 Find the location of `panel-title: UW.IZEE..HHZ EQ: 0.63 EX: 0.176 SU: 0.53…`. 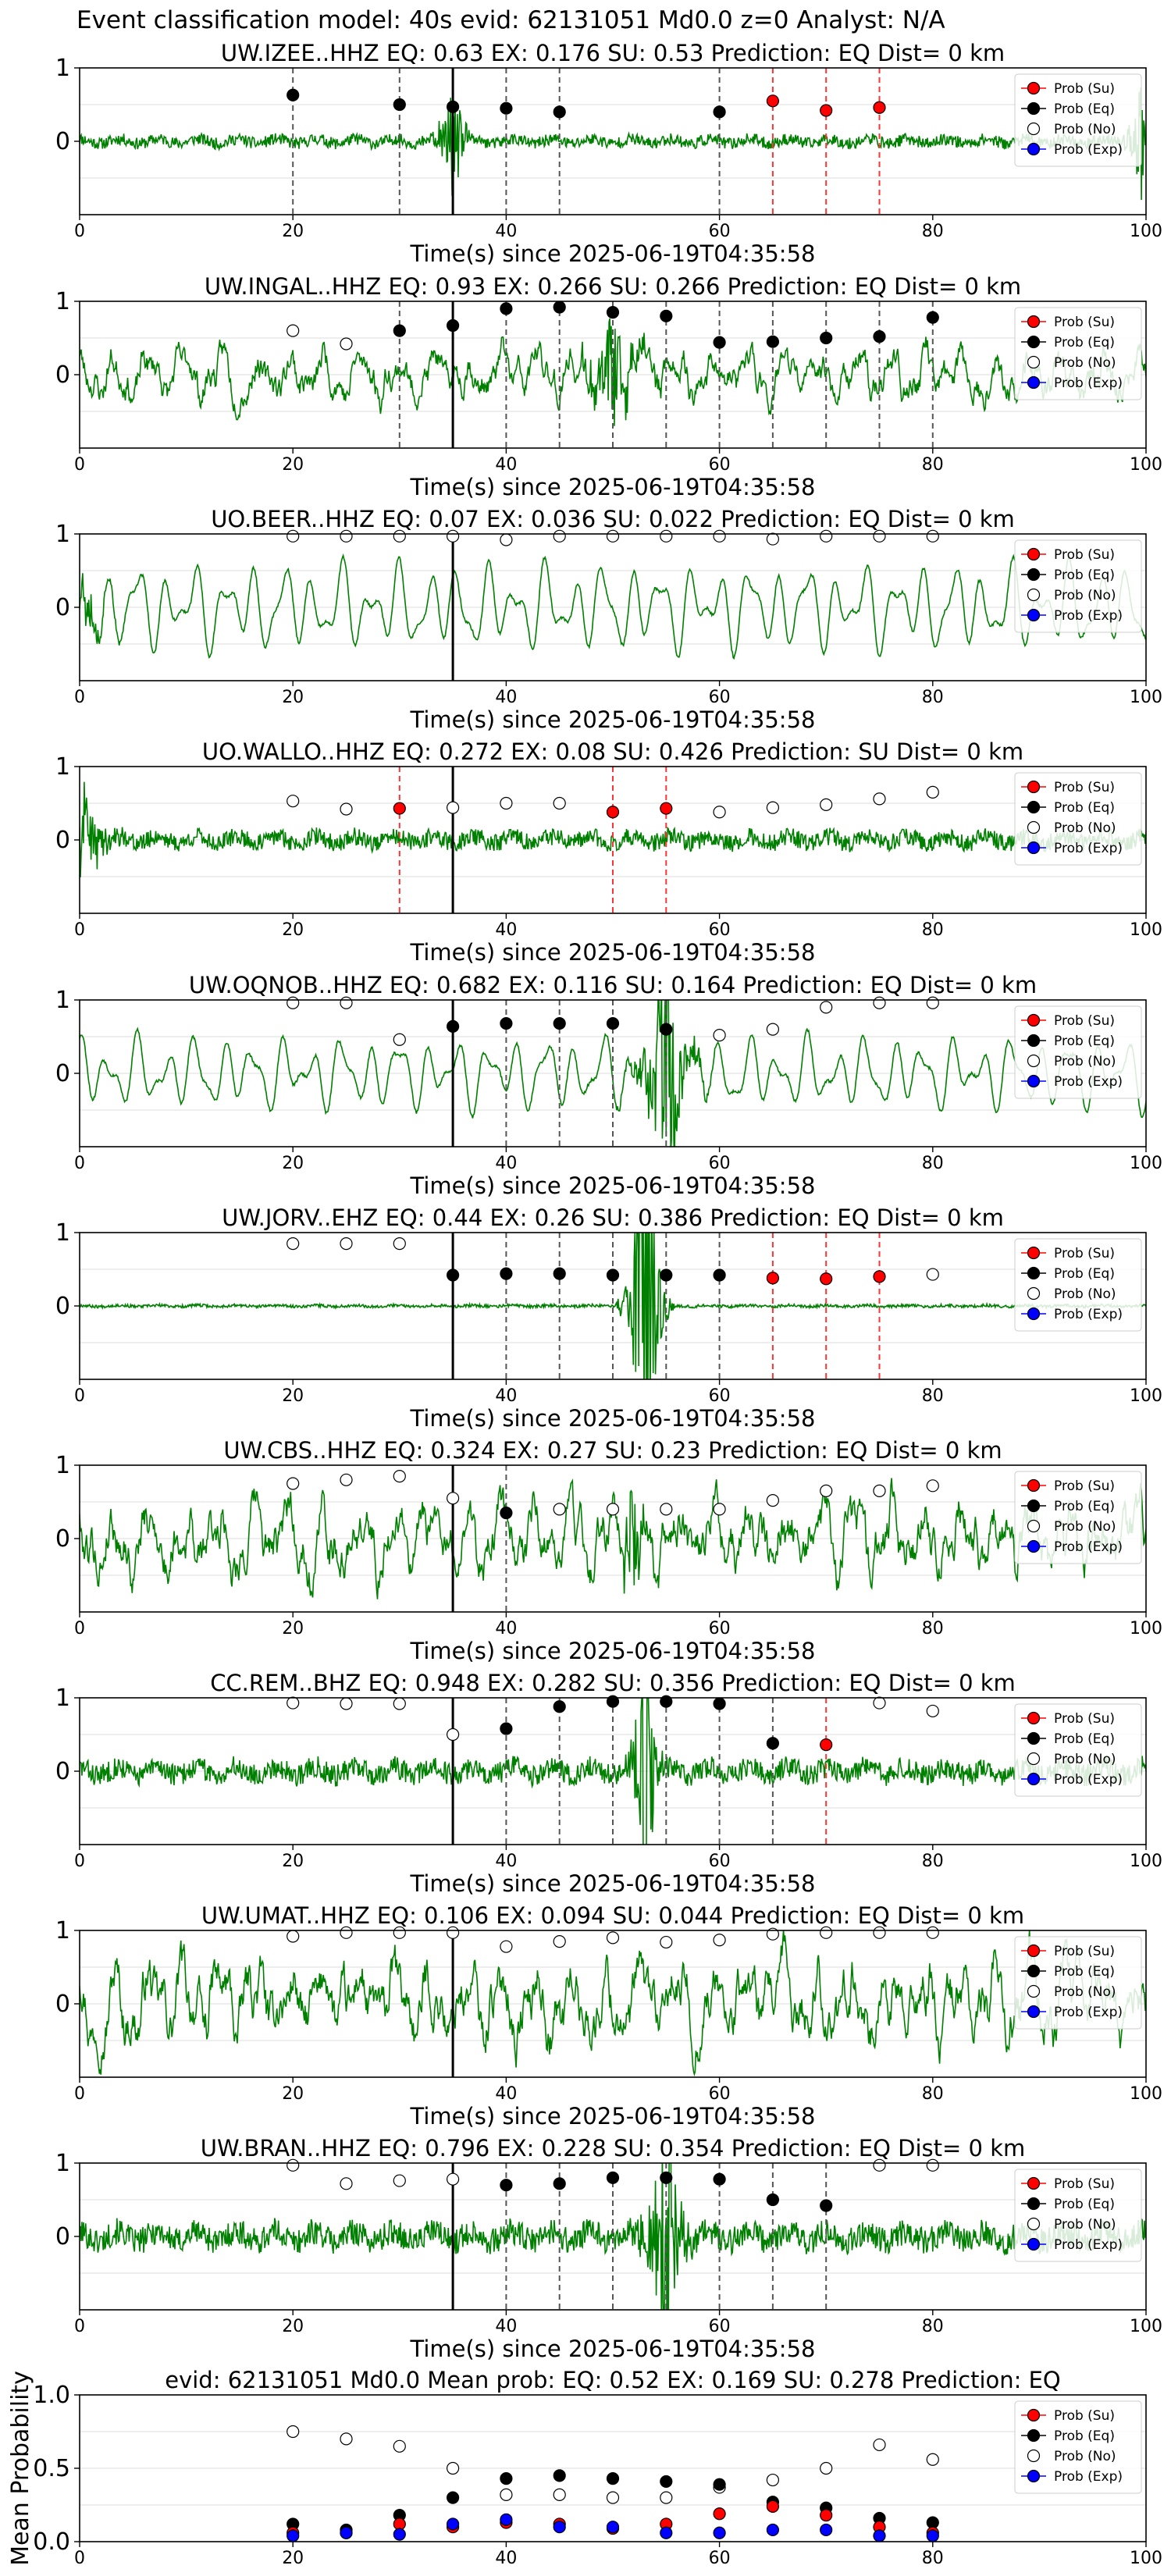

panel-title: UW.IZEE..HHZ EQ: 0.63 EX: 0.176 SU: 0.53… is located at coordinates (613, 53).